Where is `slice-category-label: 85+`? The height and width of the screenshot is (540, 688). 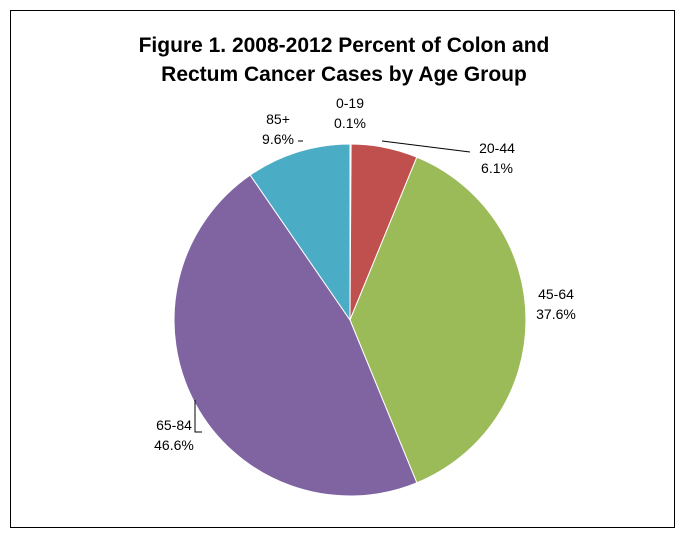 slice-category-label: 85+ is located at coordinates (278, 119).